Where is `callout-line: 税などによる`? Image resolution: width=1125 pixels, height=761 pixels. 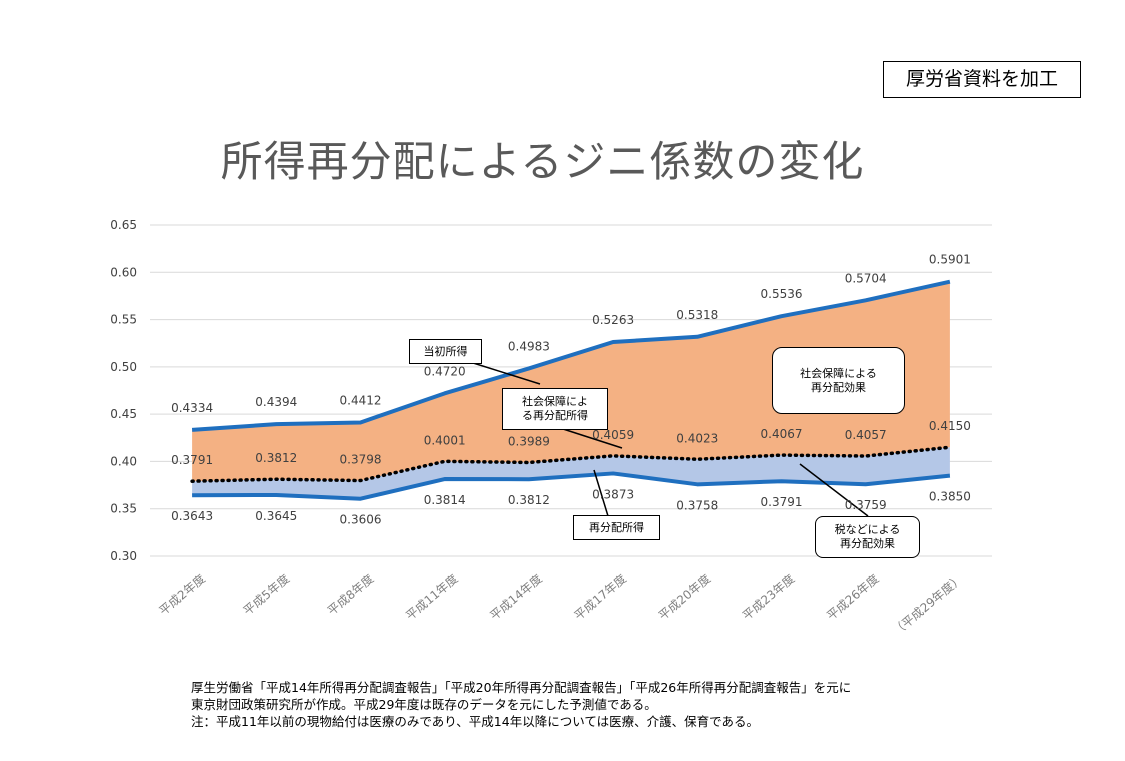
callout-line: 税などによる is located at coordinates (867, 529).